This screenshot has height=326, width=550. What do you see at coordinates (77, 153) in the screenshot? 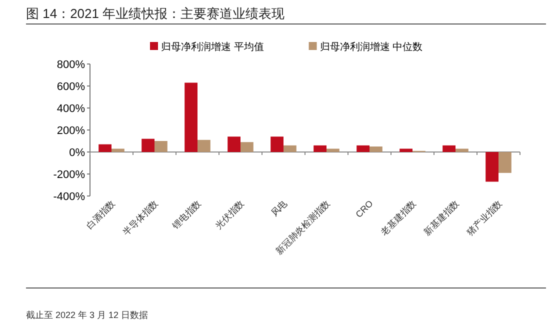
I see `y-tick-label: 0%` at bounding box center [77, 153].